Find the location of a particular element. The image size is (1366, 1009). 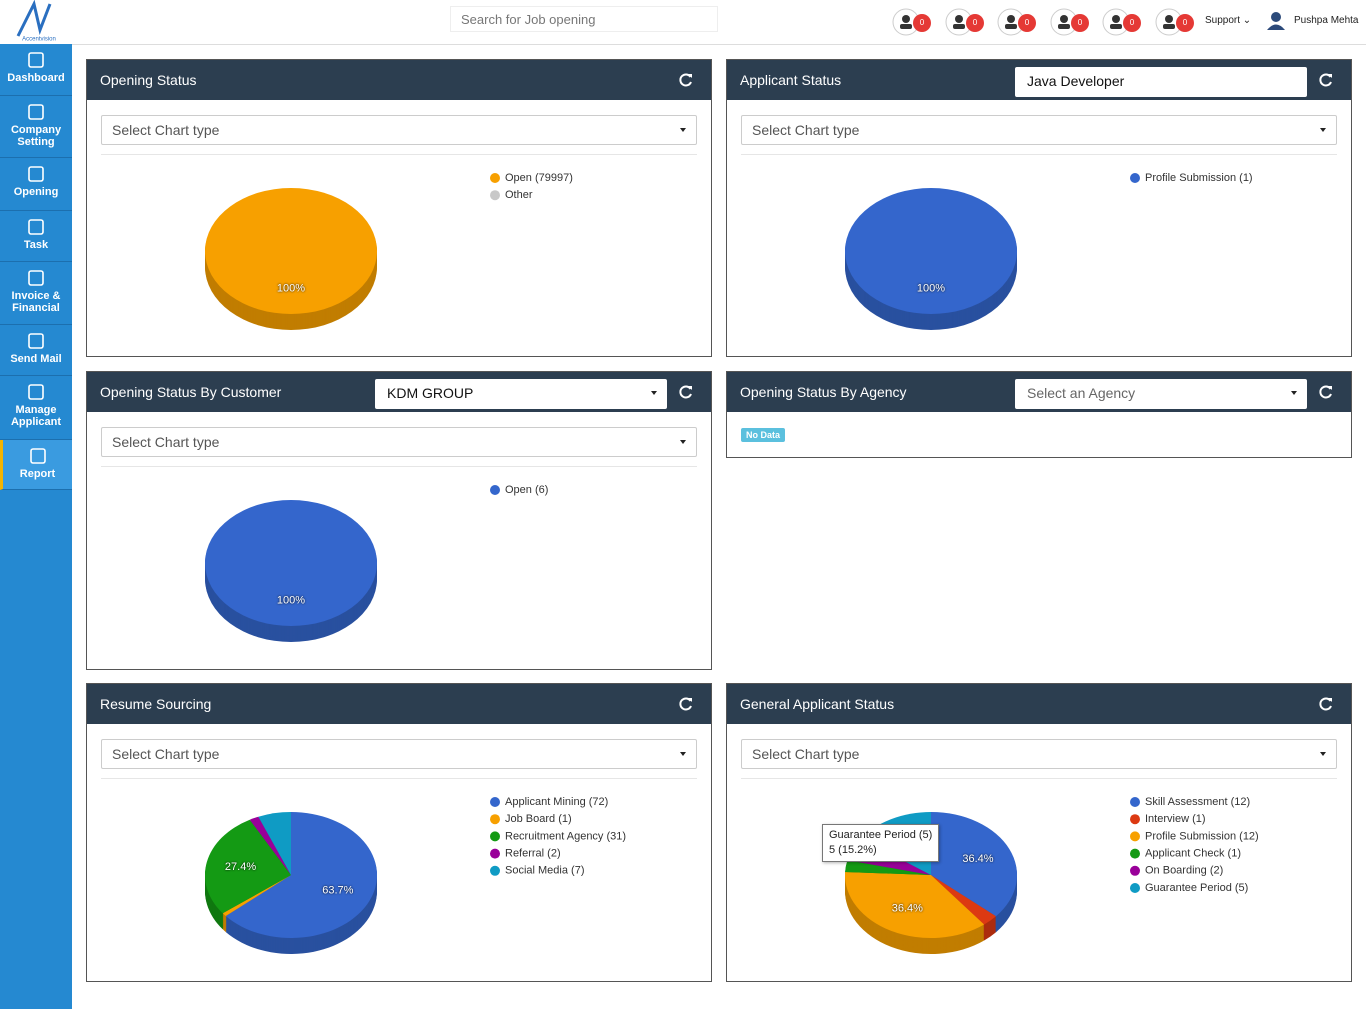

nav-item: Task is located at coordinates (36, 236).